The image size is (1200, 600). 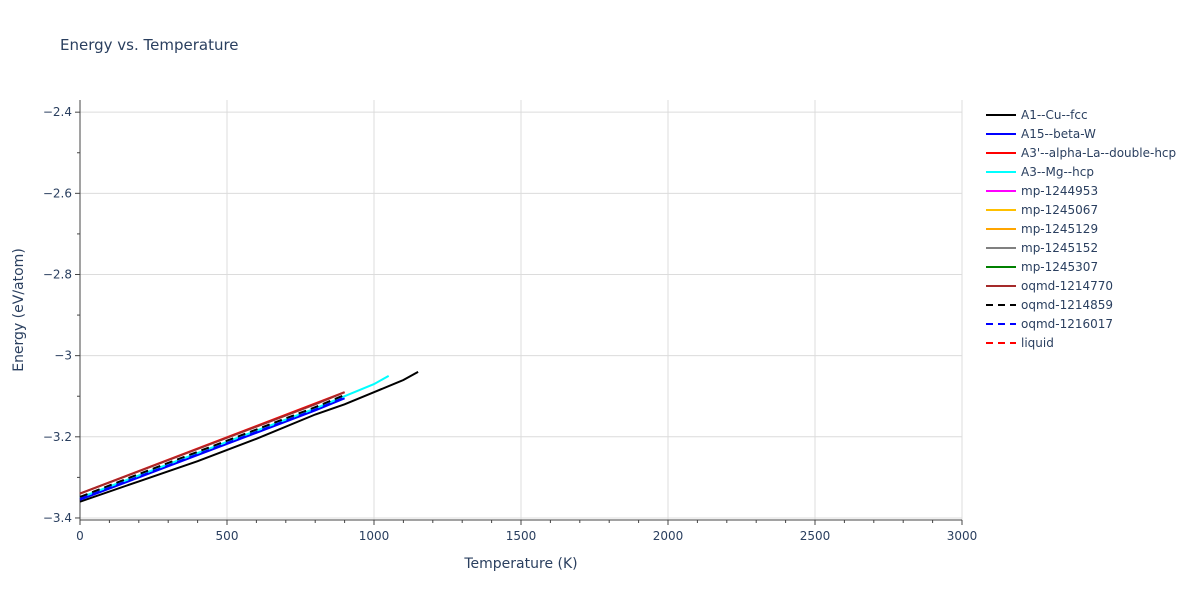 What do you see at coordinates (815, 536) in the screenshot?
I see `x-tick-label: 2500` at bounding box center [815, 536].